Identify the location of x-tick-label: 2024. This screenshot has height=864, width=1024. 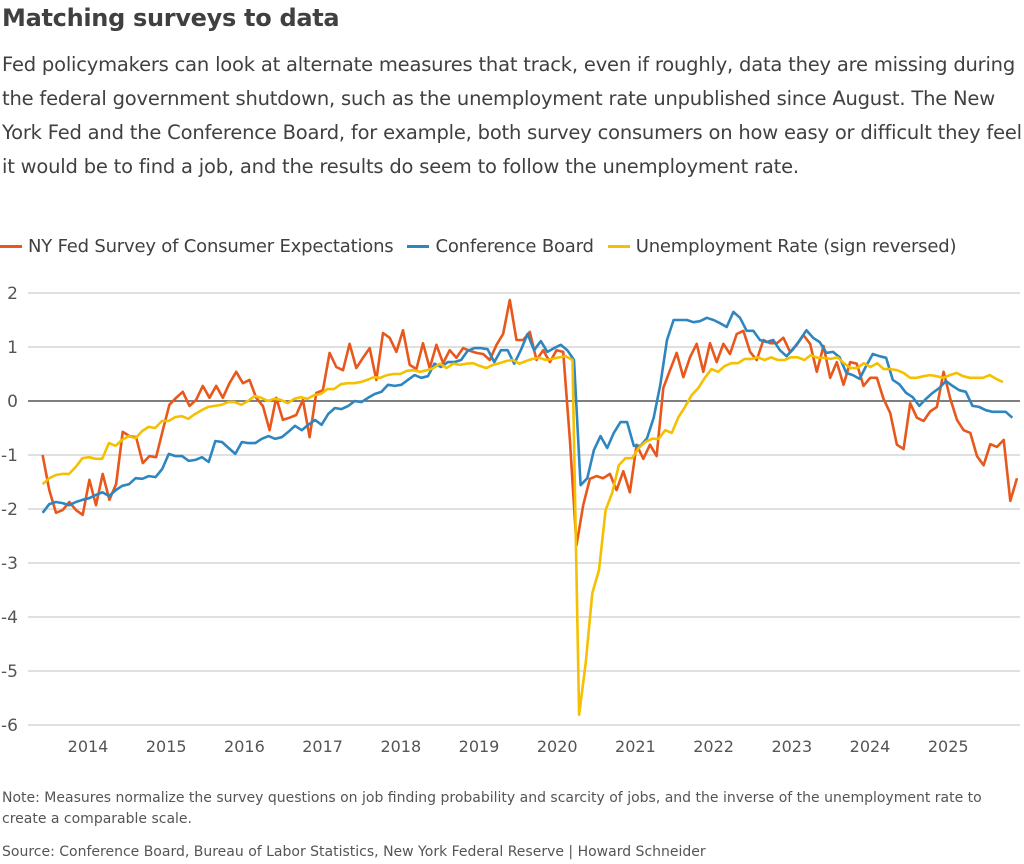
(870, 746).